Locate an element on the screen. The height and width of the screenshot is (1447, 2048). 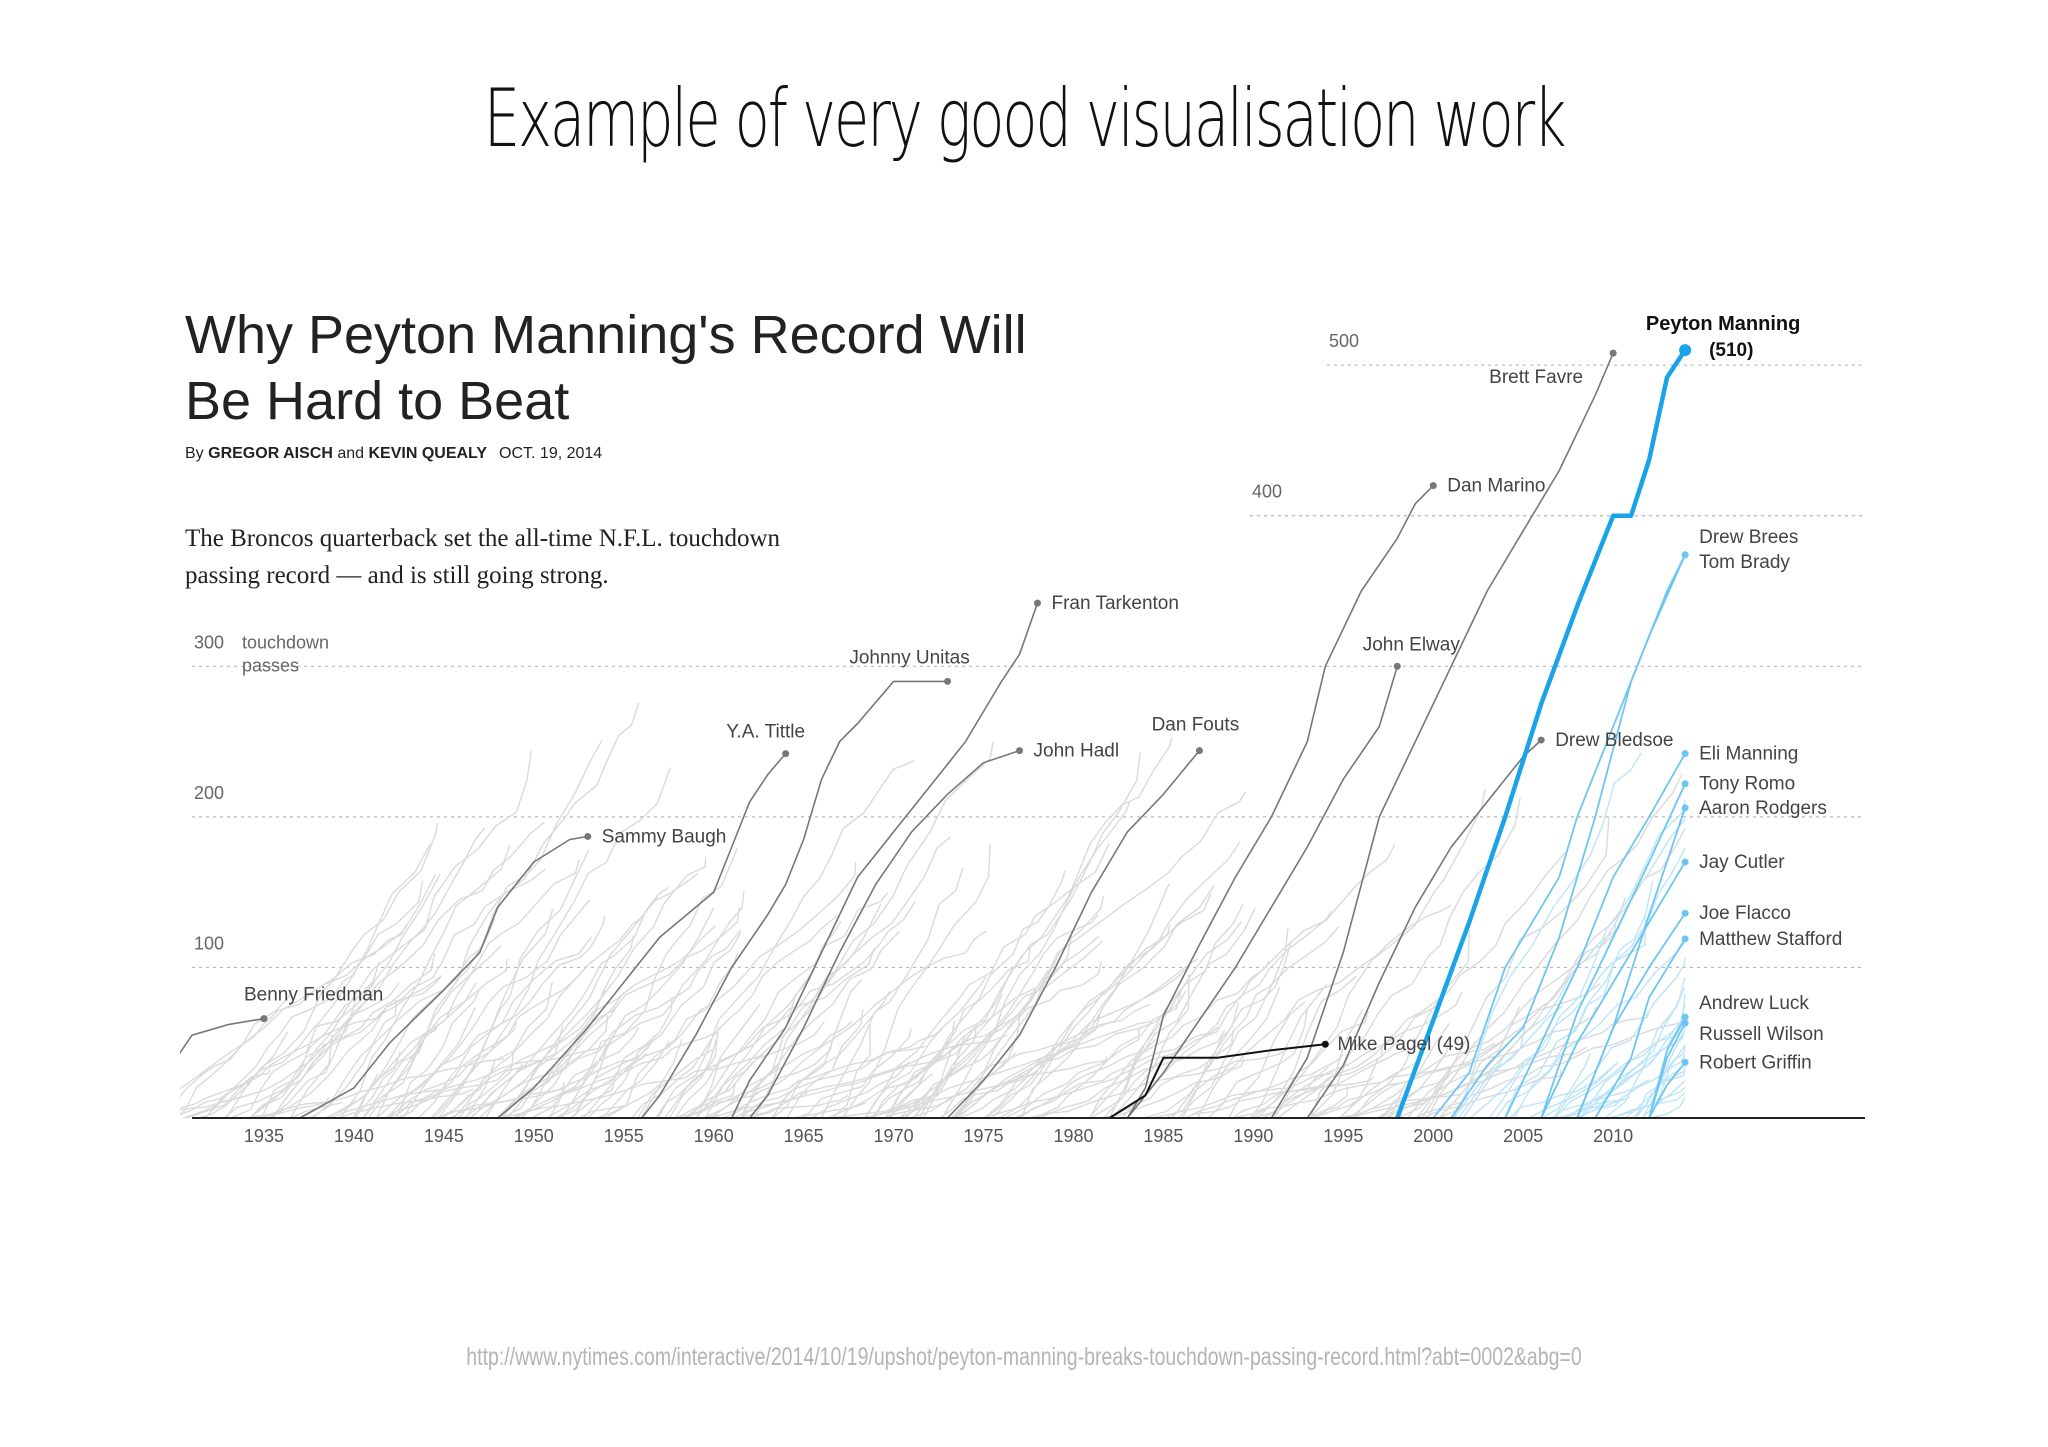
endpoint-andrew-luck is located at coordinates (1685, 1017).